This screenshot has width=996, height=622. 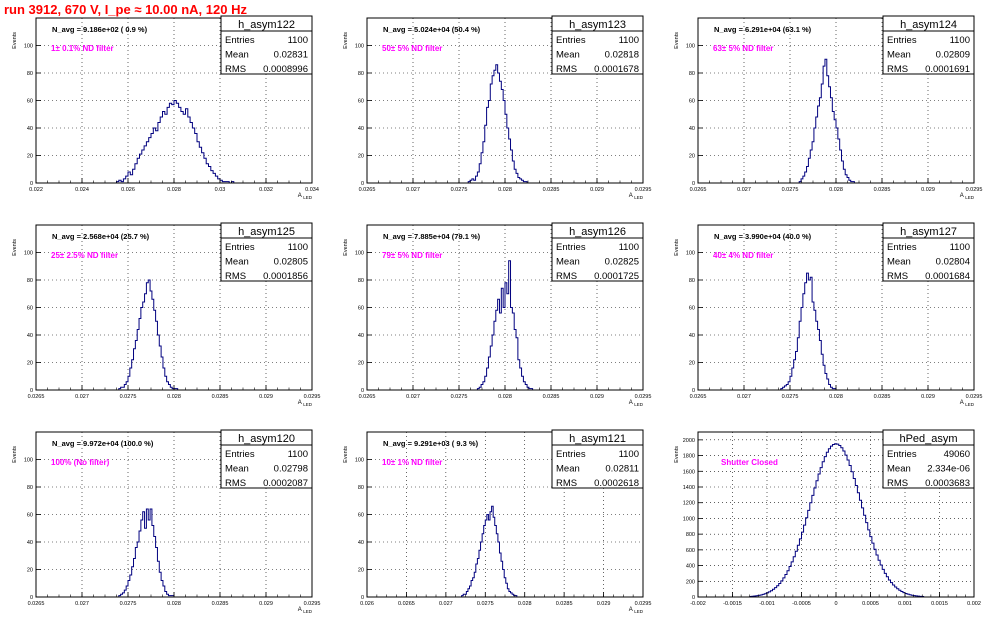 I want to click on stats-value: 0.02809, so click(x=953, y=55).